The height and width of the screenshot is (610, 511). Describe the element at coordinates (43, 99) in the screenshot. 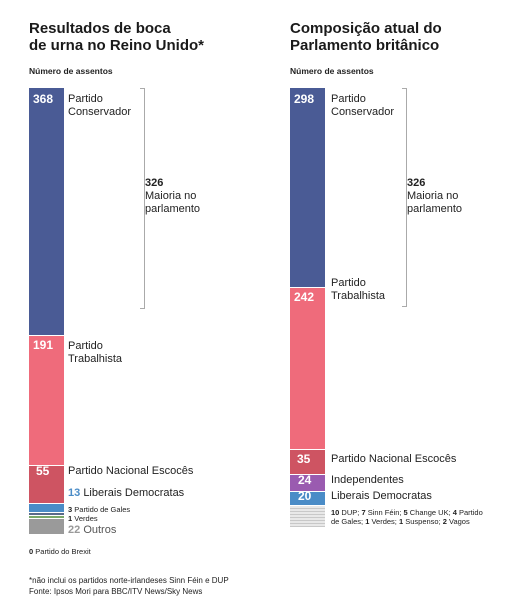

I see `left-con-value: 368` at that location.